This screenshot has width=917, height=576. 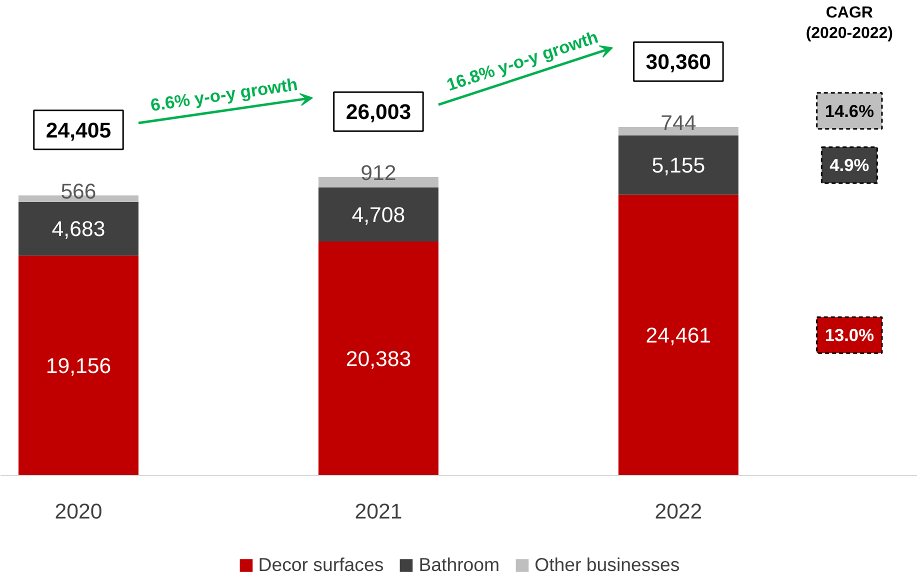 I want to click on legend-label: Other businesses, so click(x=607, y=565).